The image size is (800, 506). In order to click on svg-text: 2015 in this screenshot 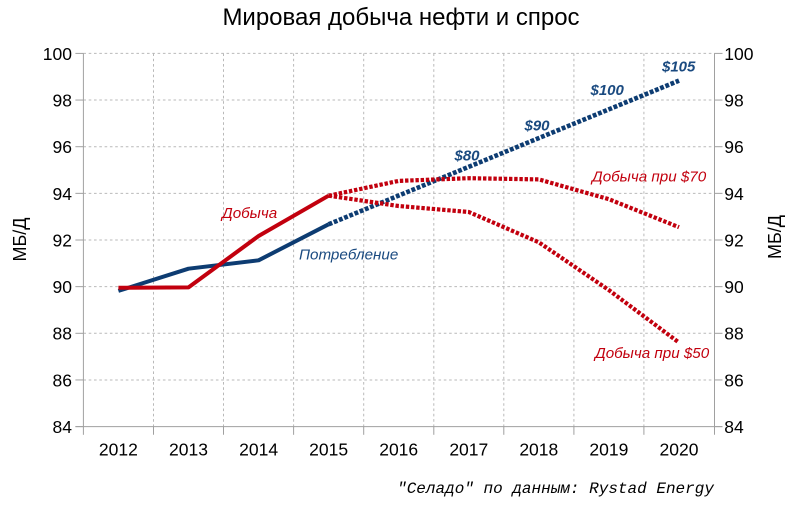, I will do `click(328, 449)`.